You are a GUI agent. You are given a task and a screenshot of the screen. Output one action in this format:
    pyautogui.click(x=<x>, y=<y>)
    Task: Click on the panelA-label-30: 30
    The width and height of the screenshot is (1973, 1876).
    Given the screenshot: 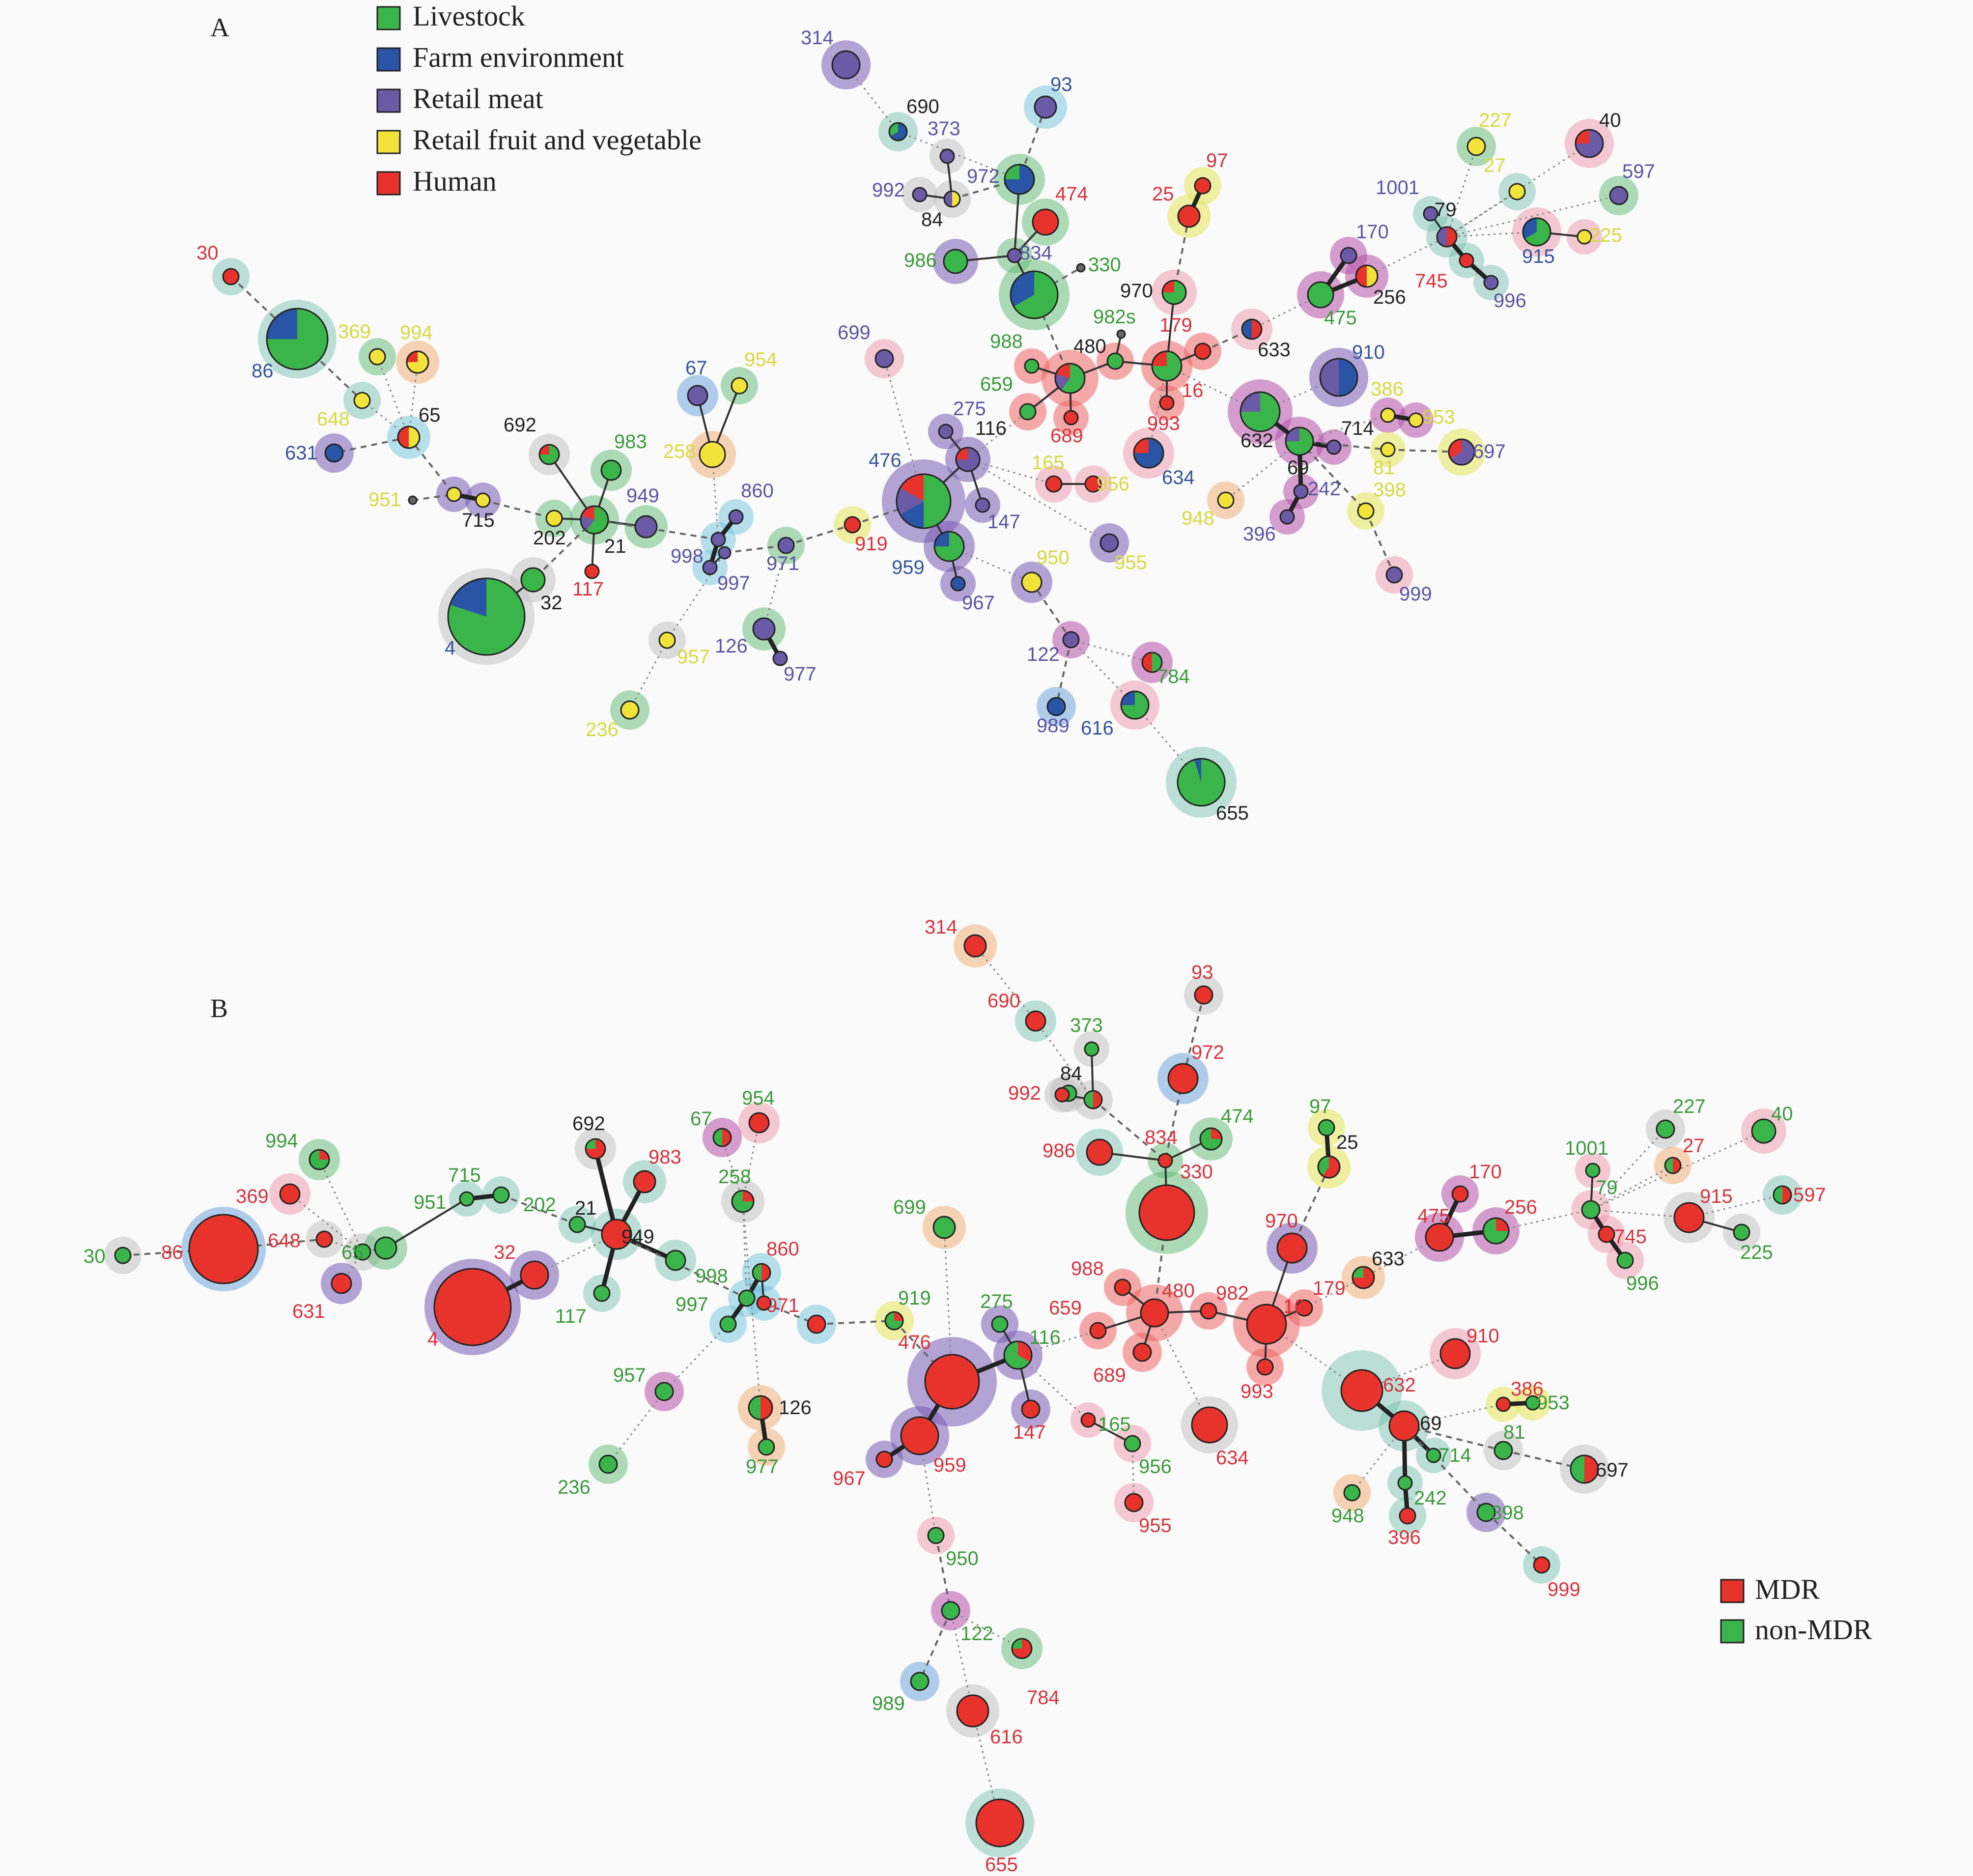 What is the action you would take?
    pyautogui.click(x=208, y=253)
    